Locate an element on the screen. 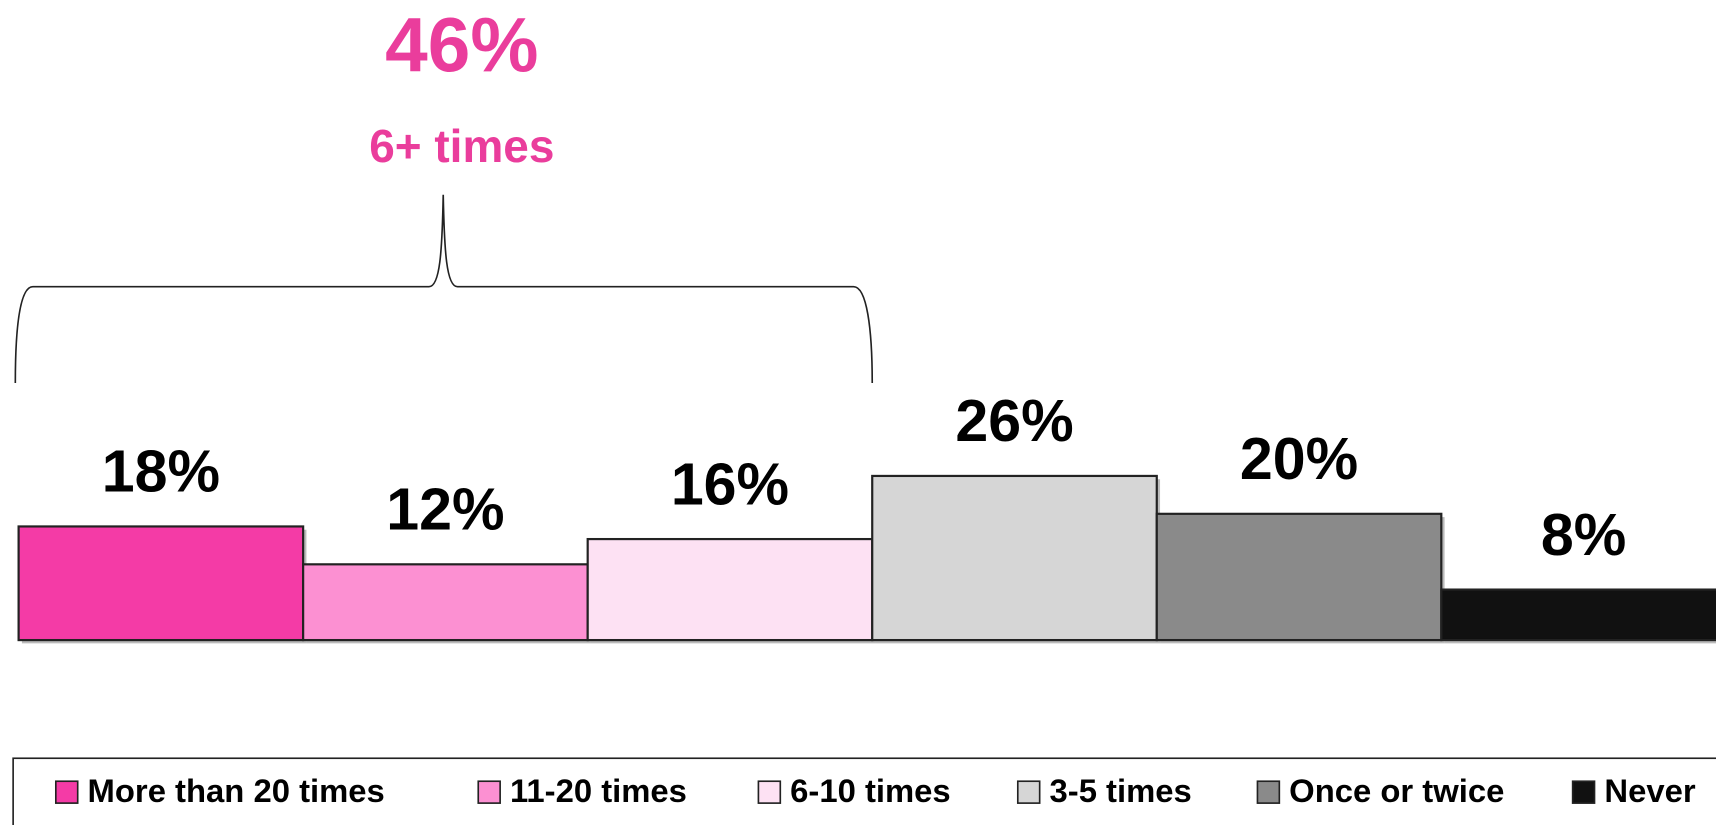 This screenshot has width=1716, height=825. data-label: 20% is located at coordinates (1299, 459).